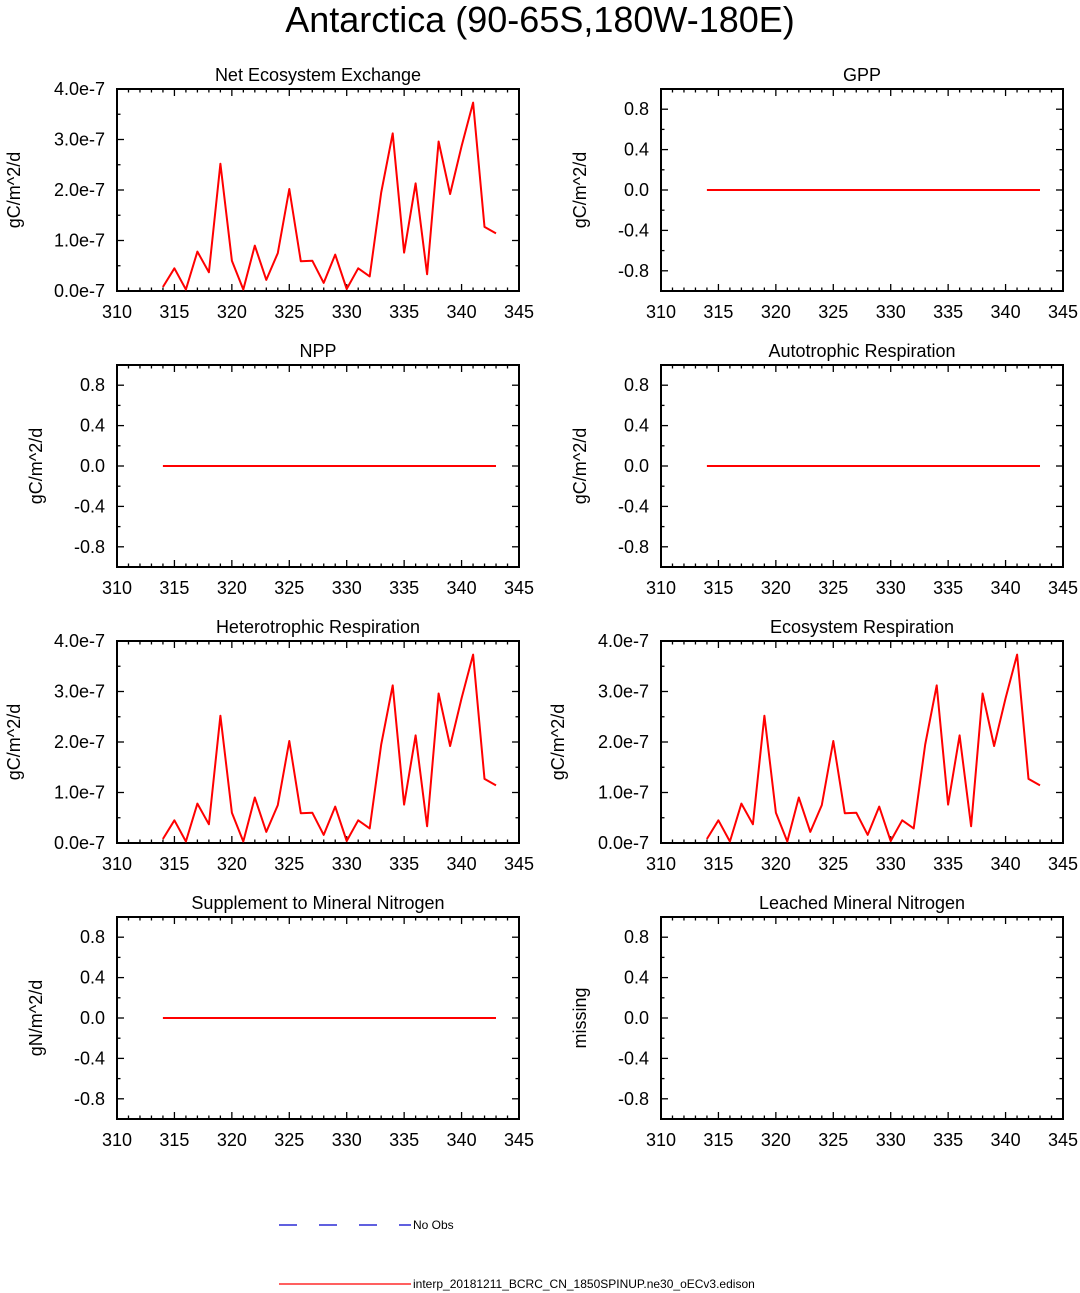 This screenshot has width=1080, height=1293. Describe the element at coordinates (861, 351) in the screenshot. I see `chart-title: Autotrophic Respiration` at that location.